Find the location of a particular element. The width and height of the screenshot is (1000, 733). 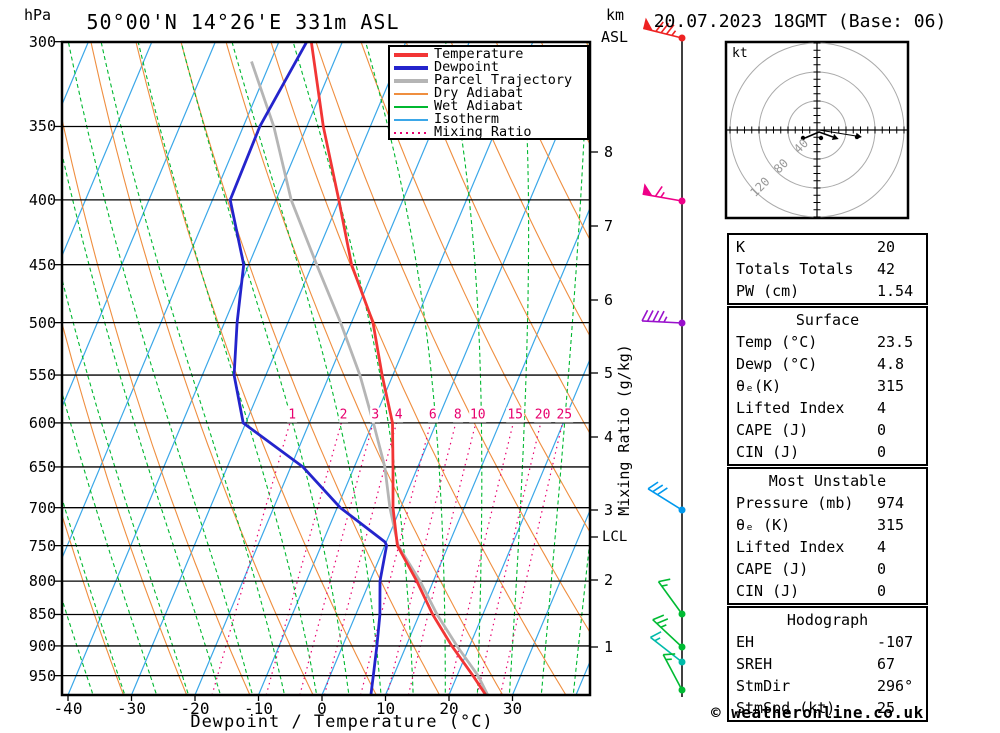

legend-item: Dewpoint is located at coordinates (490, 67).